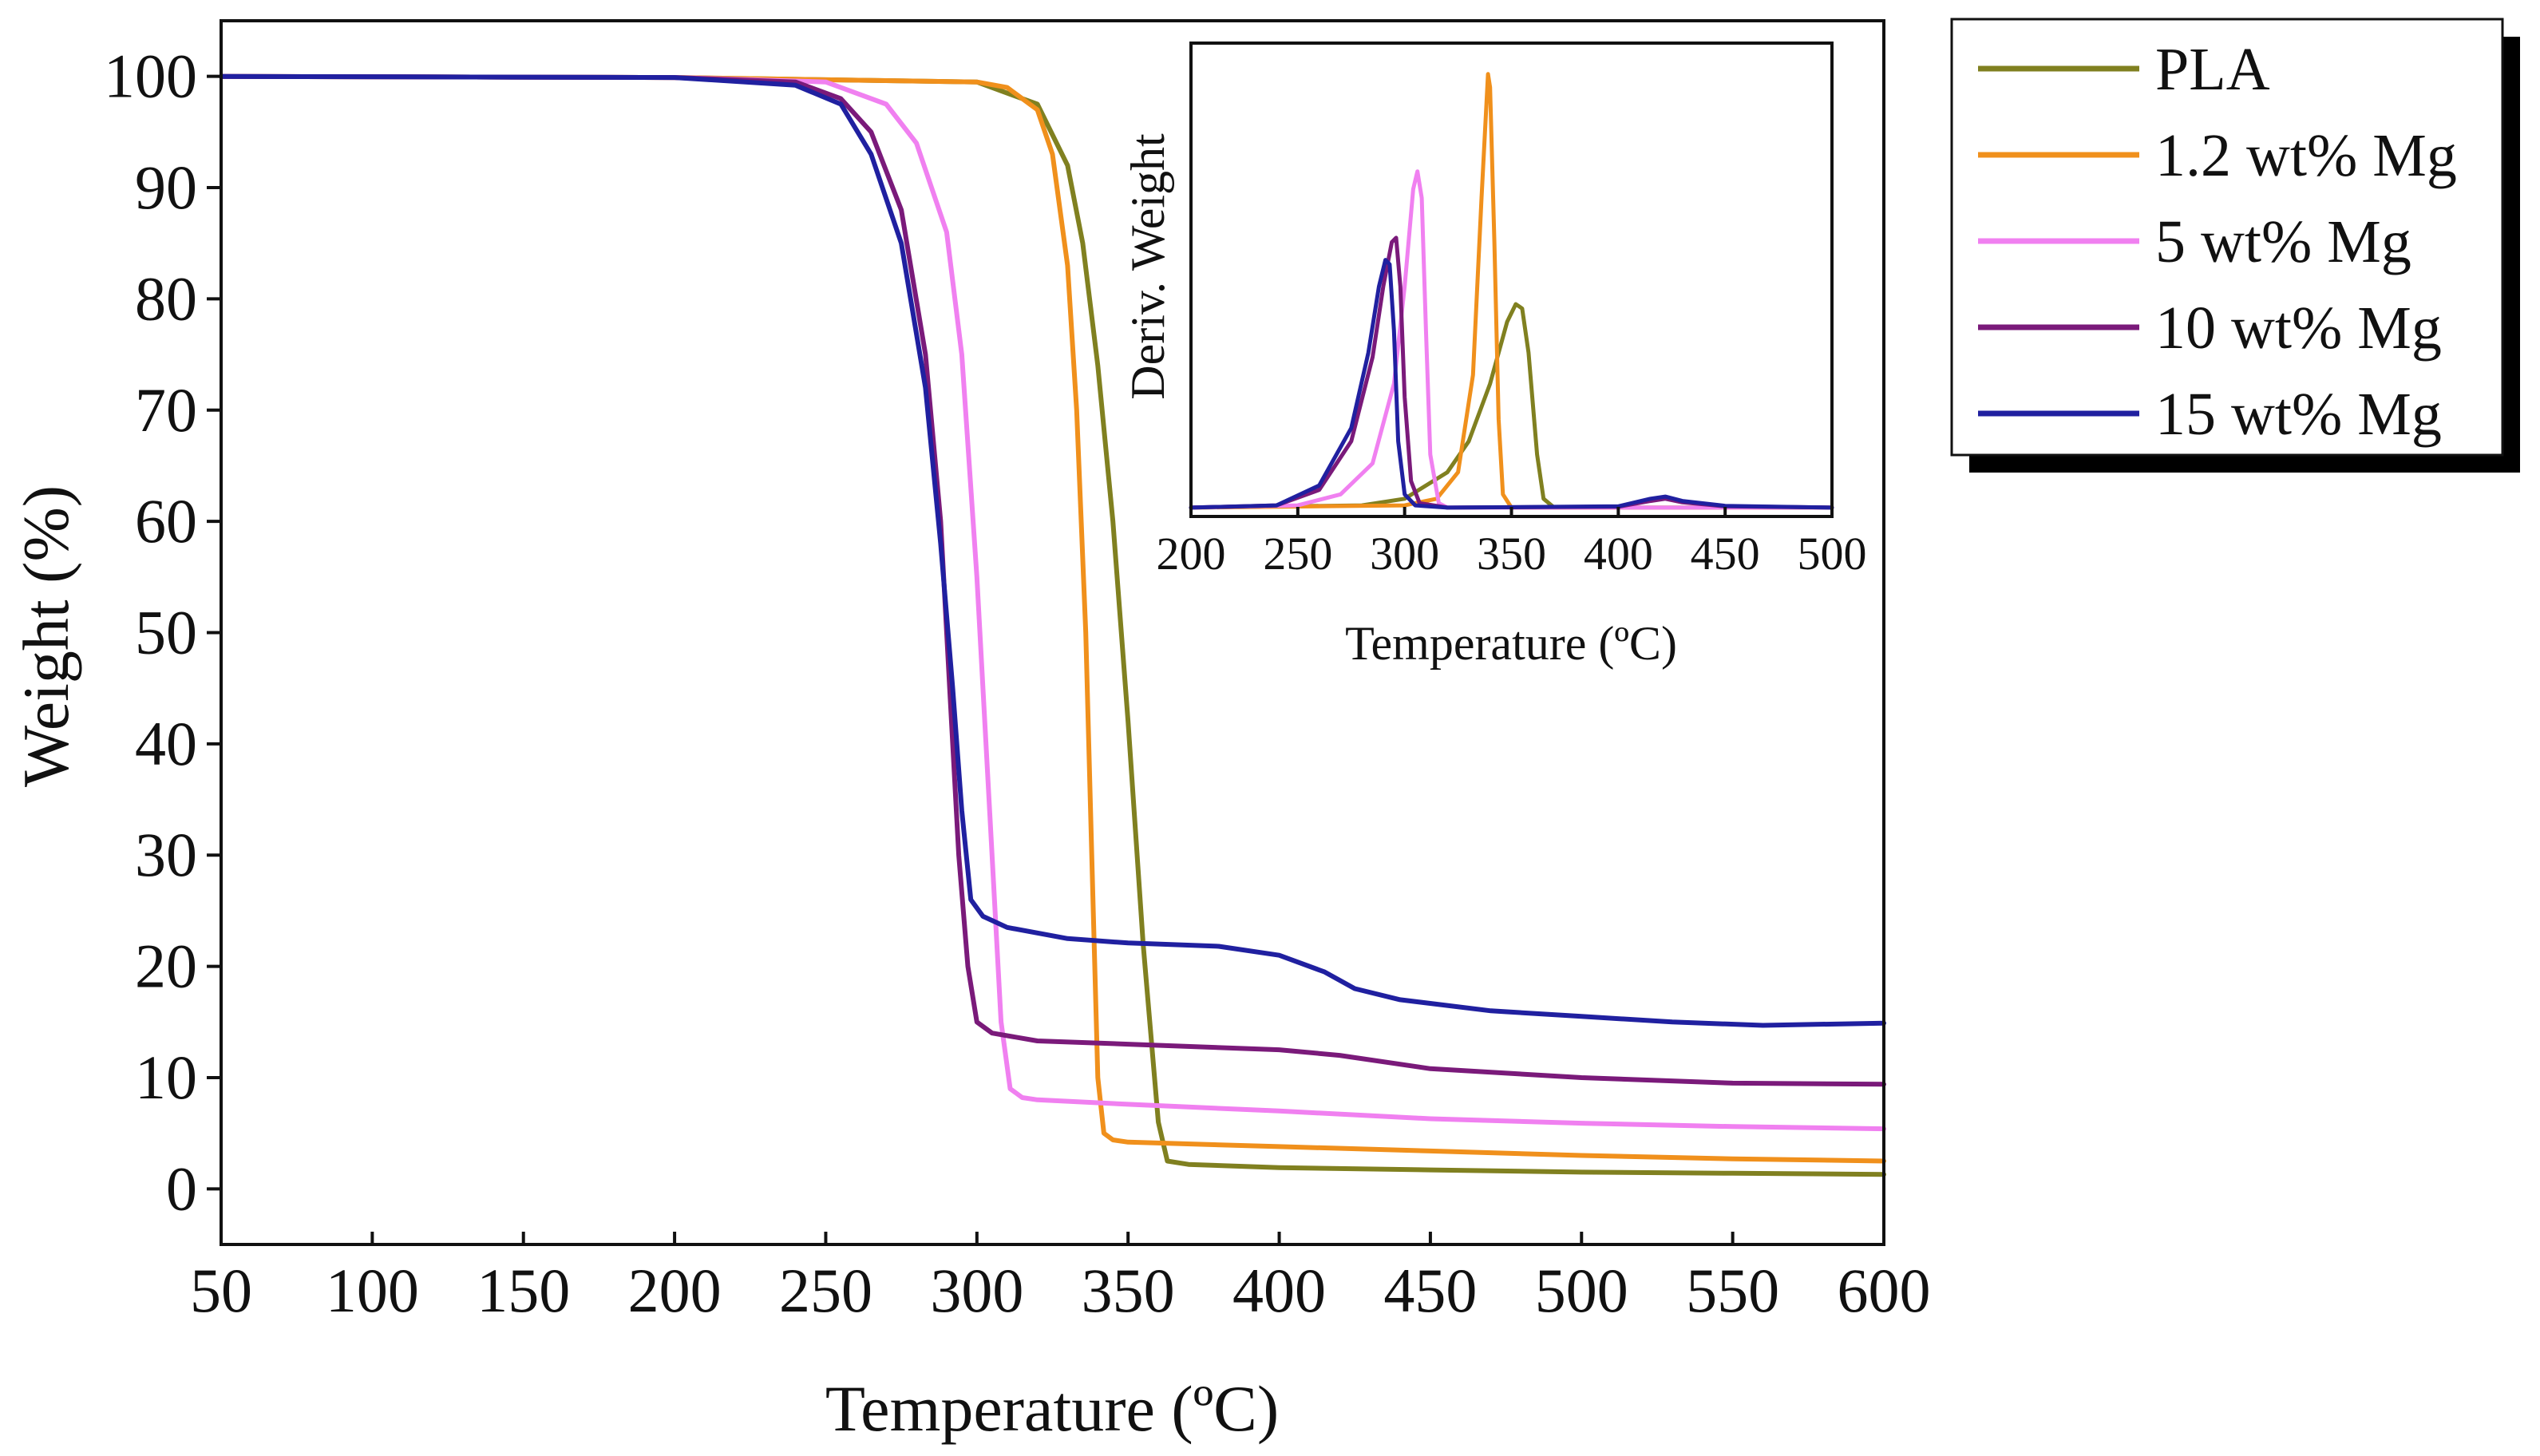 The height and width of the screenshot is (1456, 2540). What do you see at coordinates (1884, 1290) in the screenshot?
I see `main-x-tick-label: 600` at bounding box center [1884, 1290].